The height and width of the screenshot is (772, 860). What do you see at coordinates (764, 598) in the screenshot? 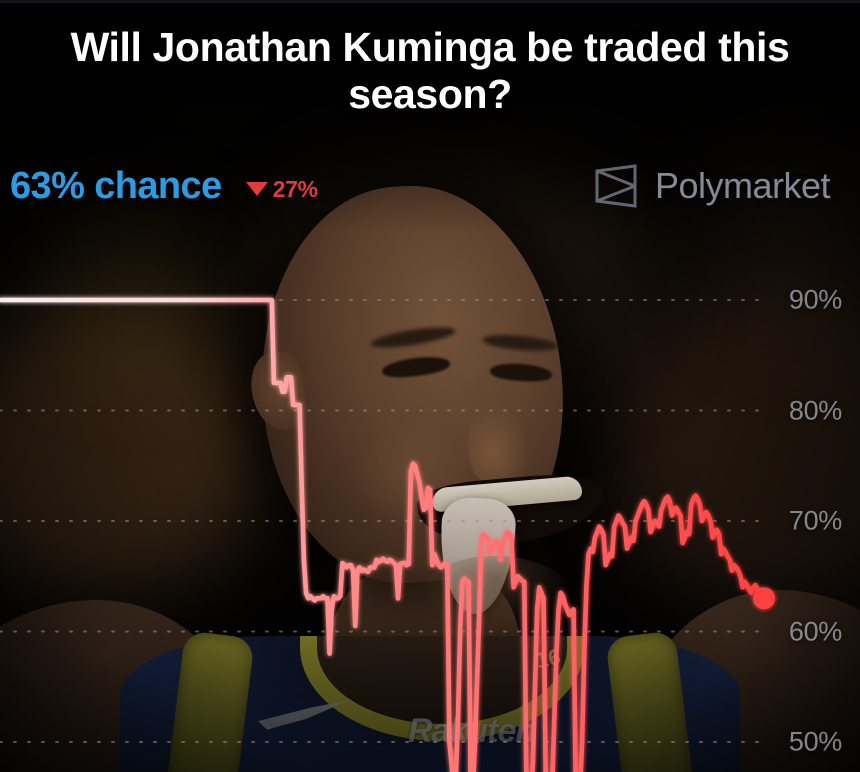
I see `chart-endpoint-dot` at bounding box center [764, 598].